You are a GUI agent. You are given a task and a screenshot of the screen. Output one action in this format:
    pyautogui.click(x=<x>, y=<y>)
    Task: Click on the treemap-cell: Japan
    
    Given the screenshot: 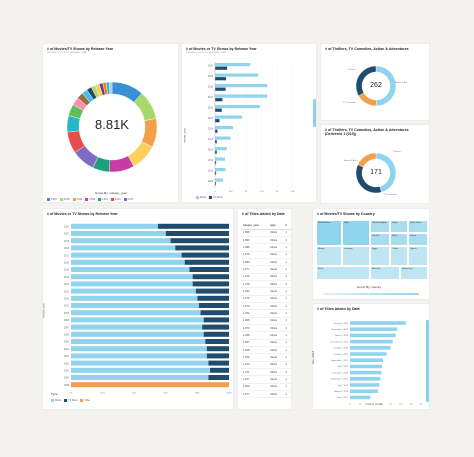 What is the action you would take?
    pyautogui.click(x=399, y=226)
    